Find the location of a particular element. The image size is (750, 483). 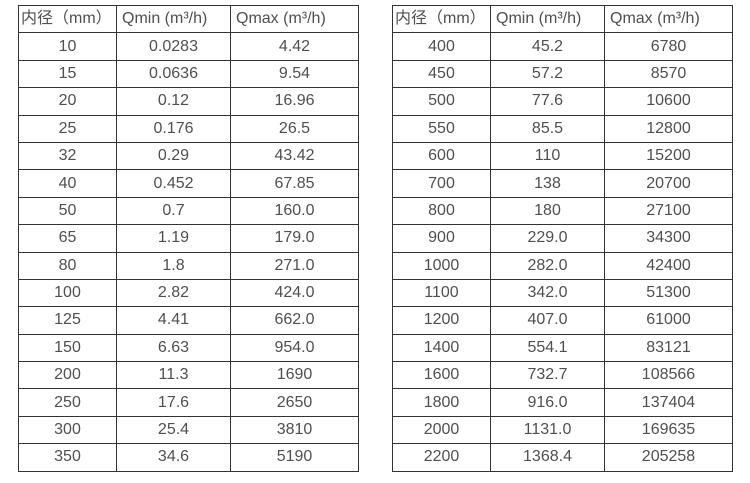

table-cell: 180 is located at coordinates (547, 211).